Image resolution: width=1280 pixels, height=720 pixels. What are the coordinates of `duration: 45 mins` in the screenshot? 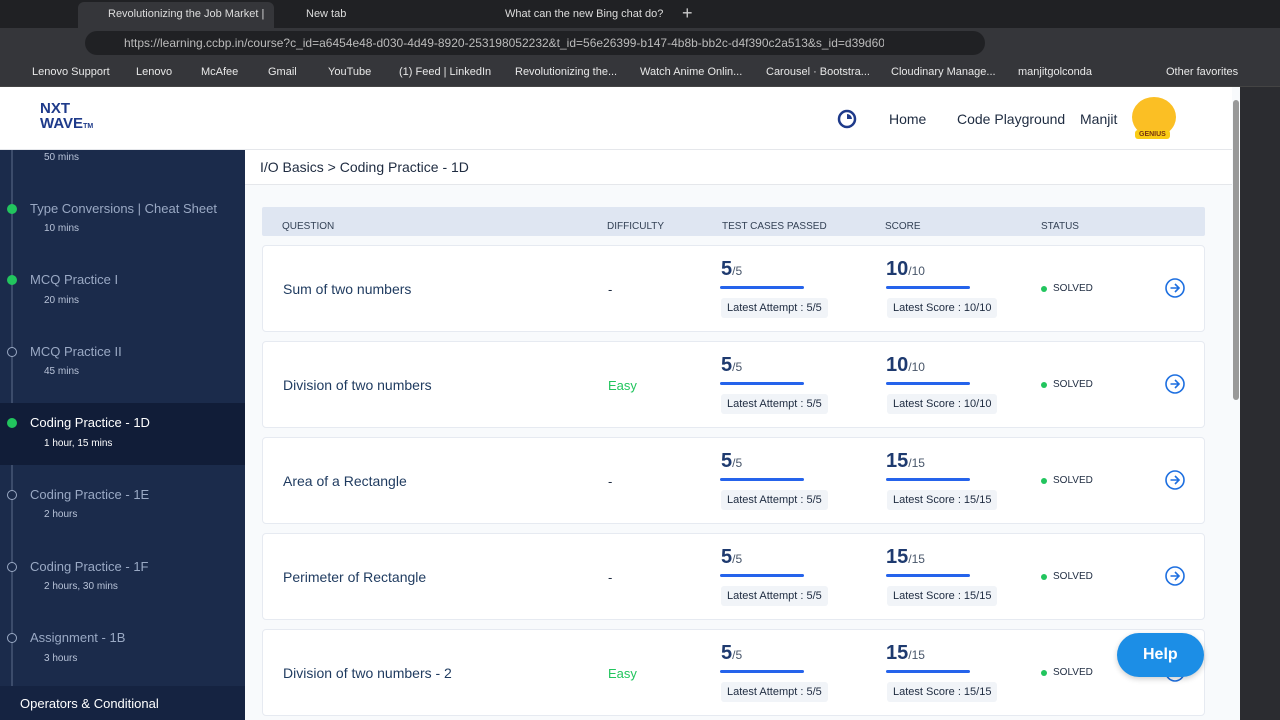 It's located at (62, 371).